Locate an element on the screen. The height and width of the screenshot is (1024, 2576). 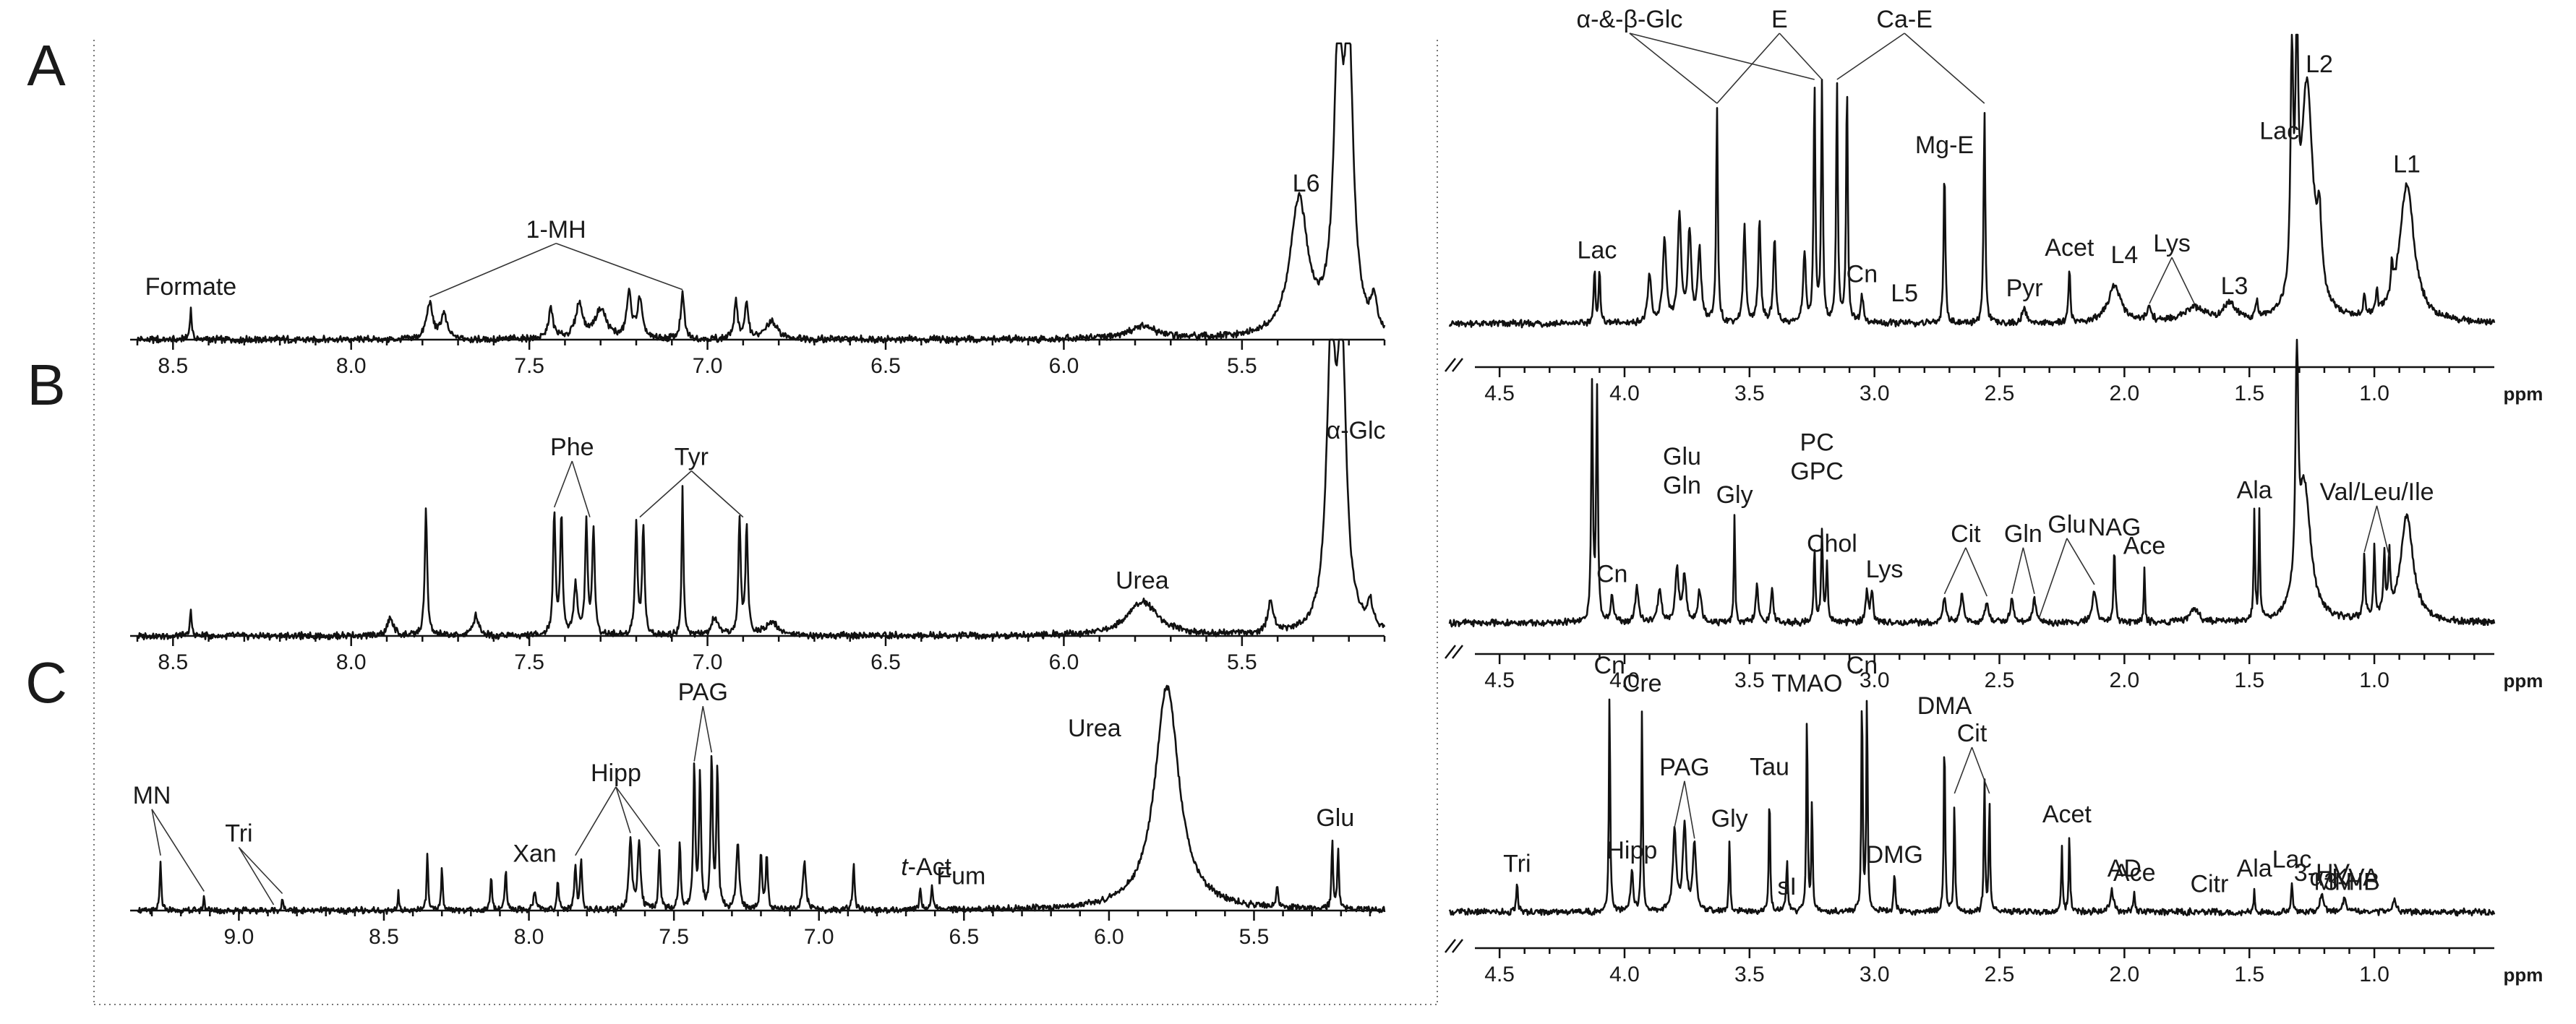
peak-label-group: α-&-β-Glc is located at coordinates (1695, 55).